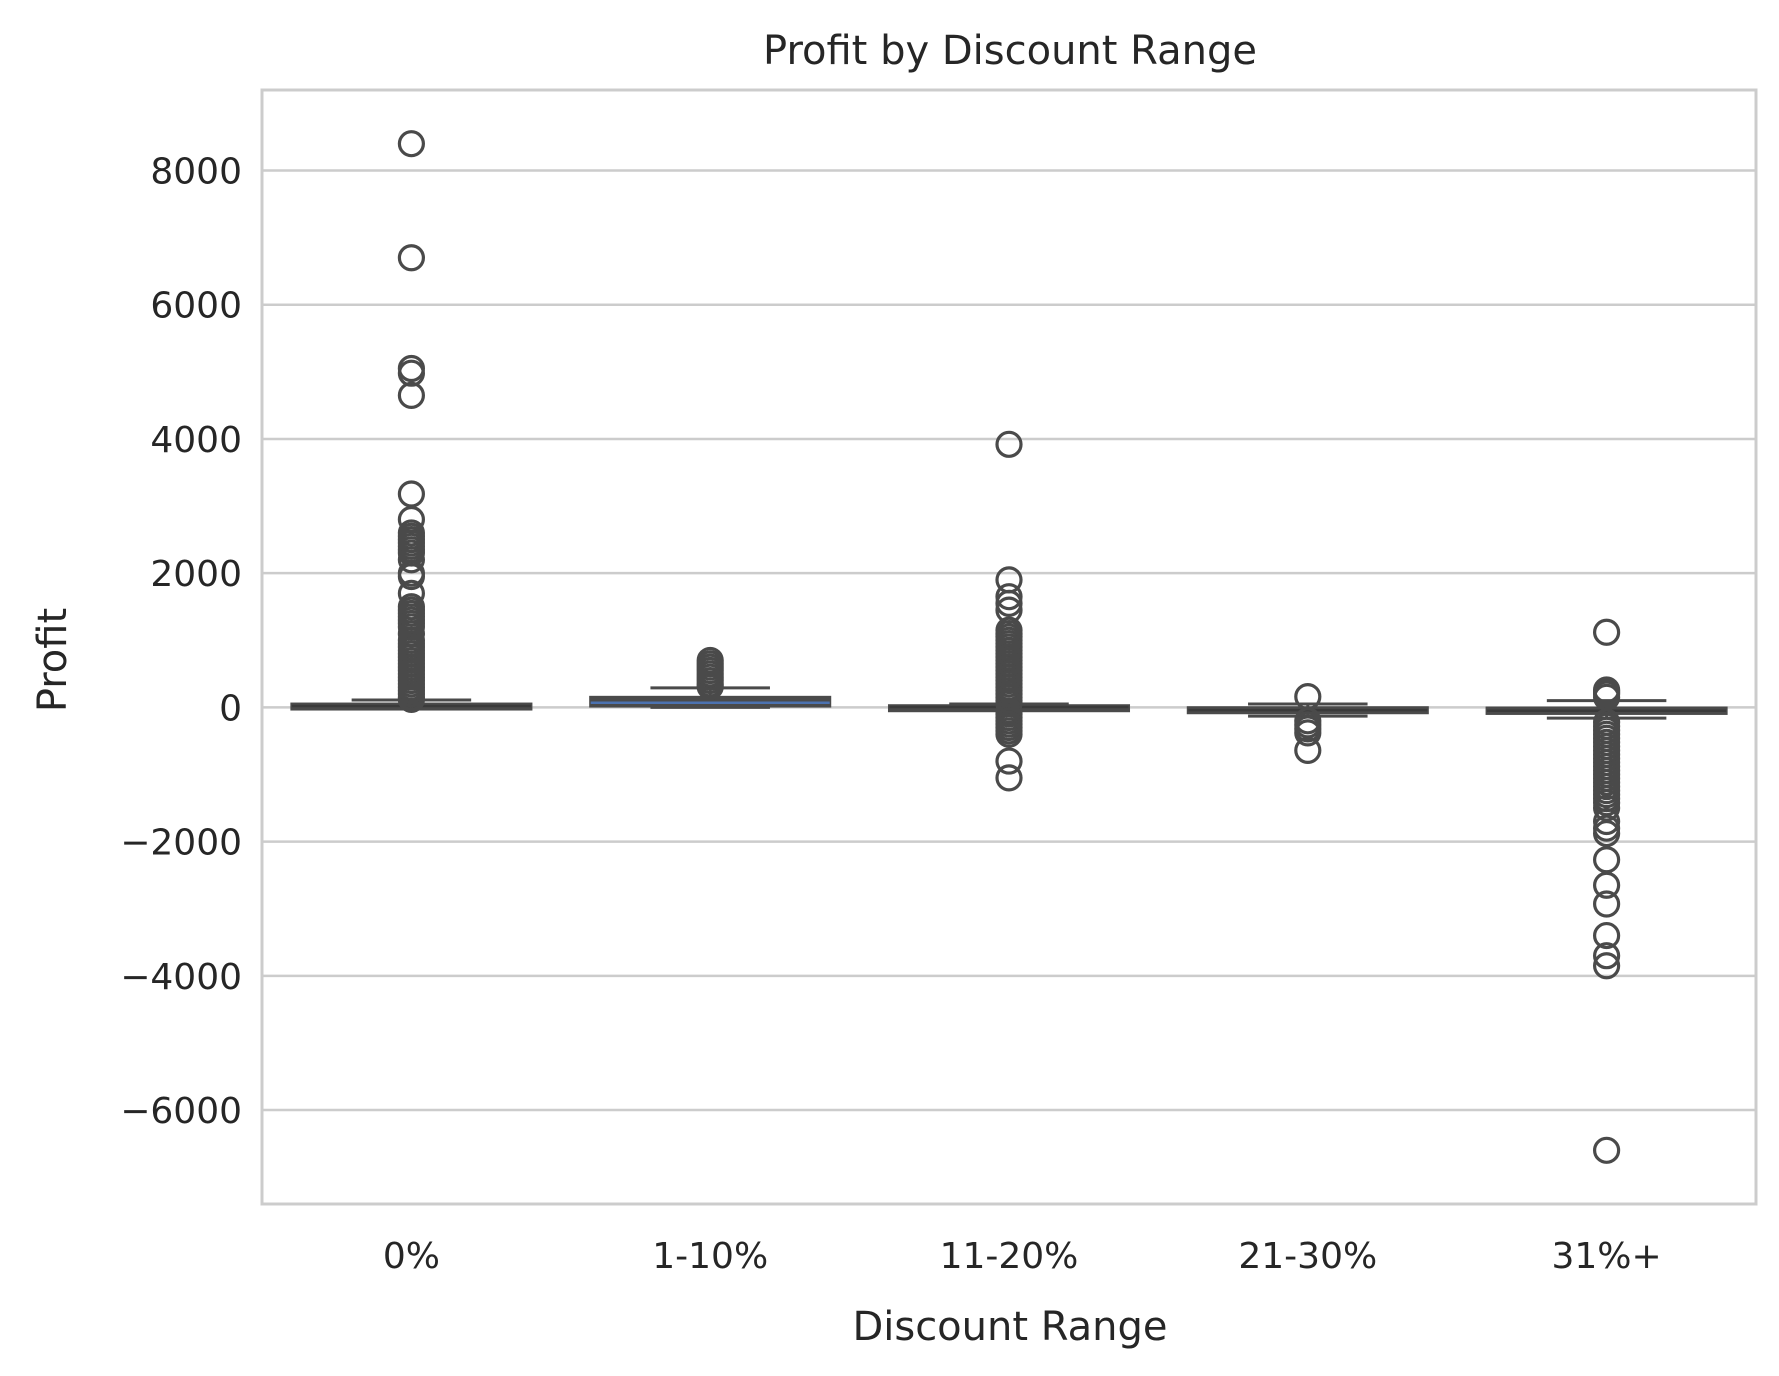 The height and width of the screenshot is (1376, 1779). I want to click on chart-title: Profit by Discount Range, so click(1010, 51).